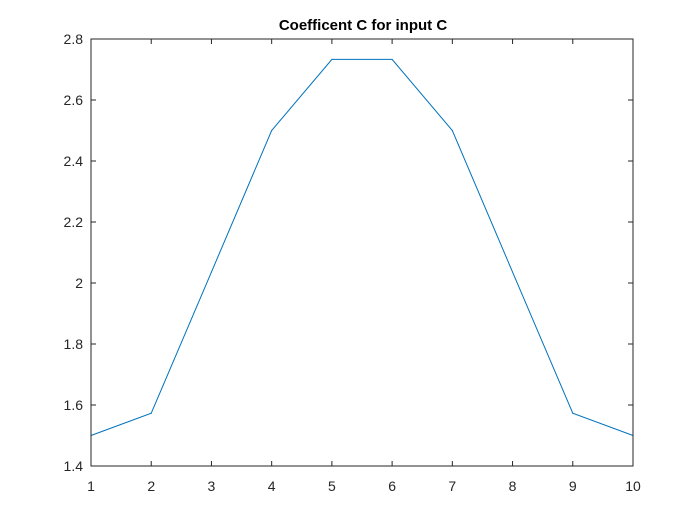 Image resolution: width=700 pixels, height=525 pixels. I want to click on y-tick-label: 2, so click(79, 283).